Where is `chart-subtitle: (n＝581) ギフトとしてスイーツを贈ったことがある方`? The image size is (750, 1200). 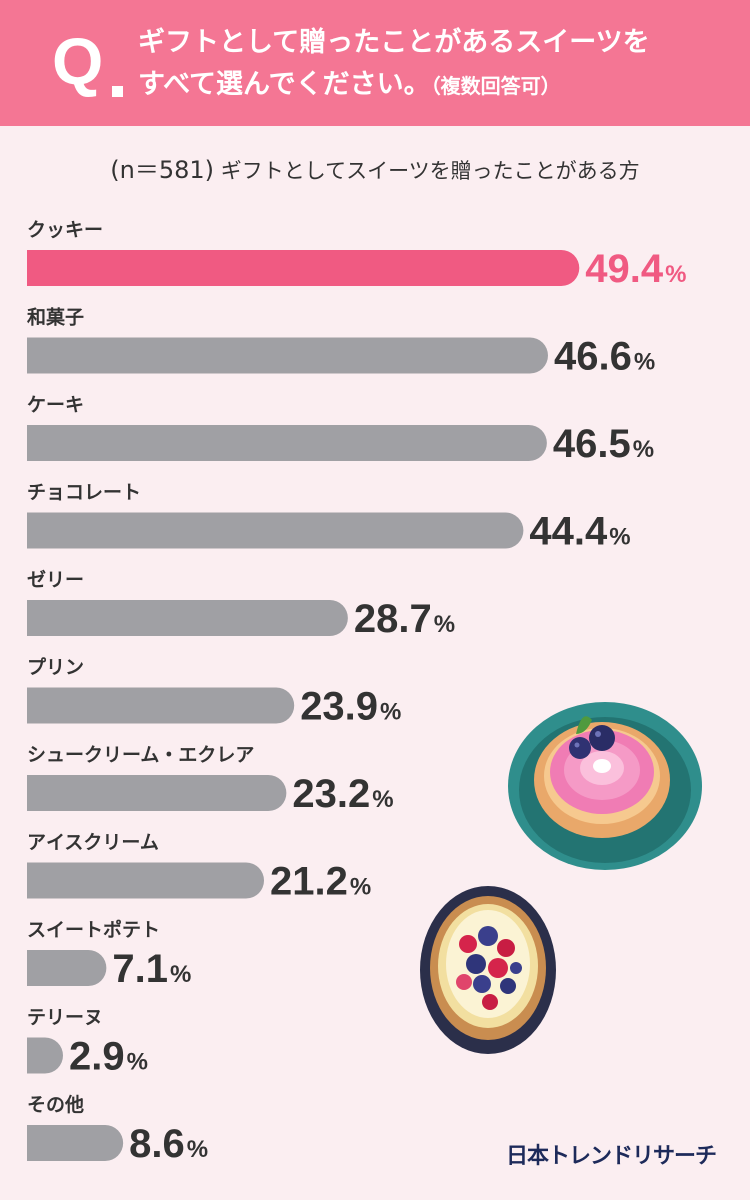 chart-subtitle: (n＝581) ギフトとしてスイーツを贈ったことがある方 is located at coordinates (375, 170).